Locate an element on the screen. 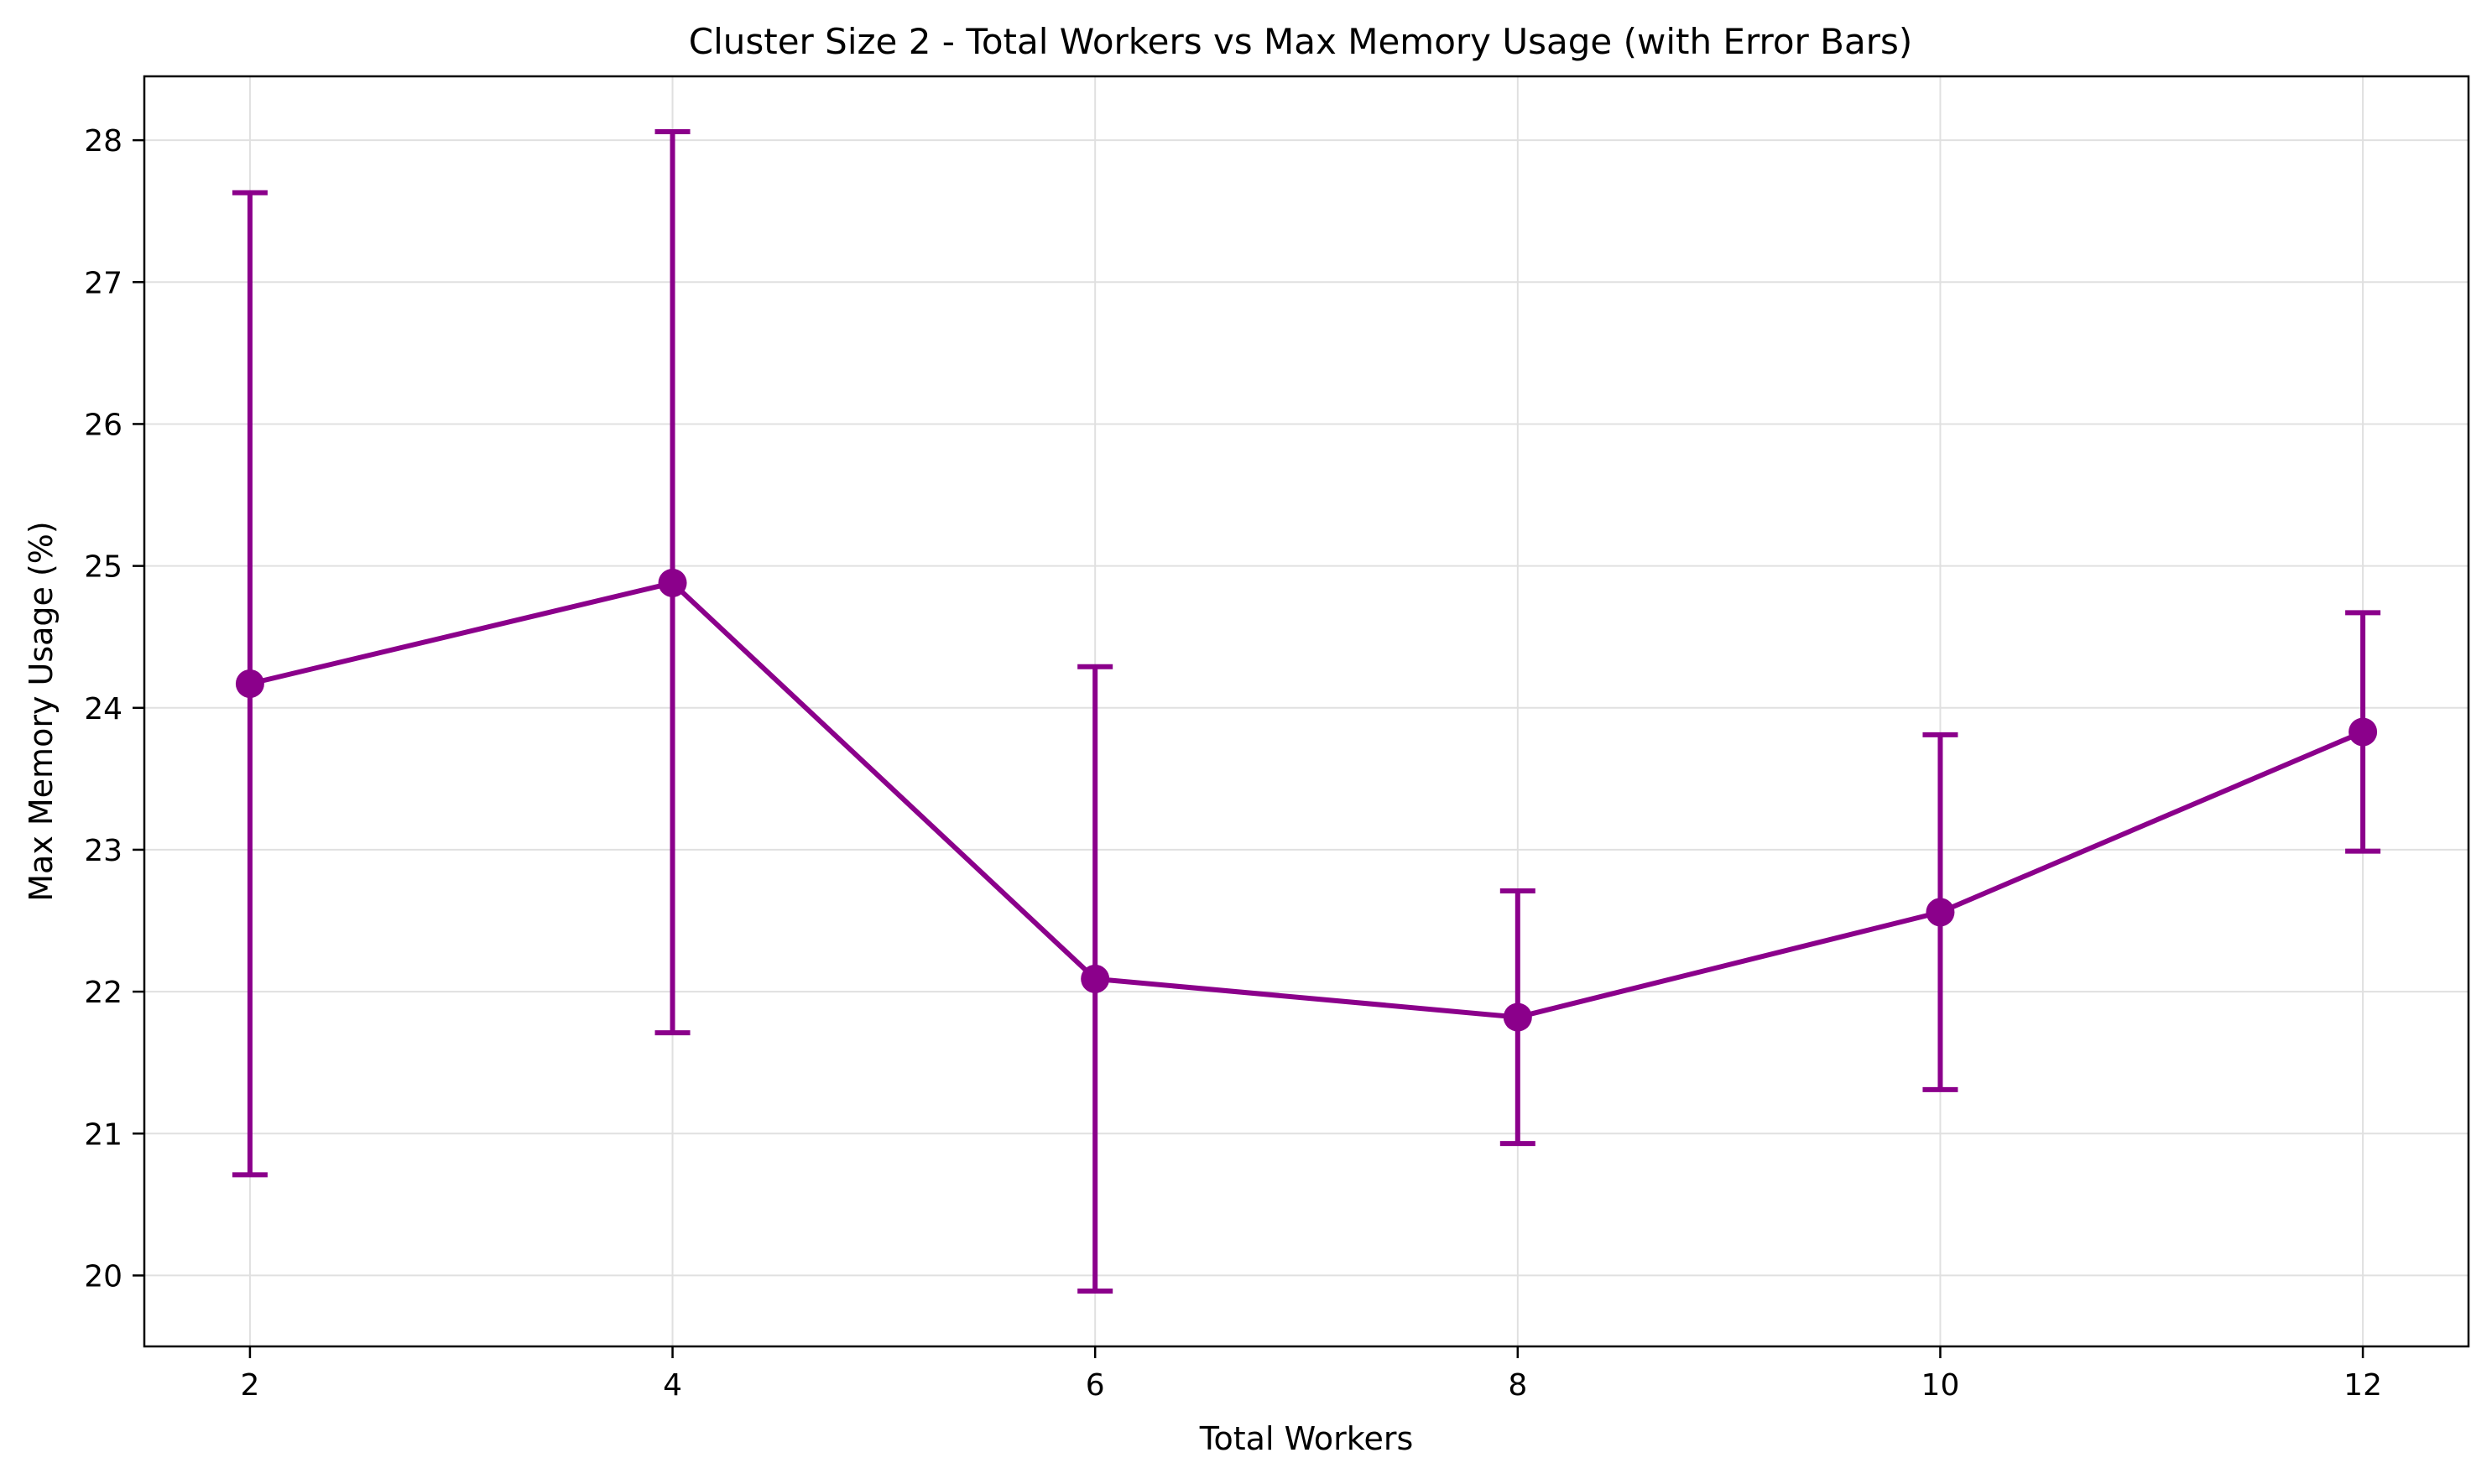  y-tick-label-25: 25 is located at coordinates (103, 567).